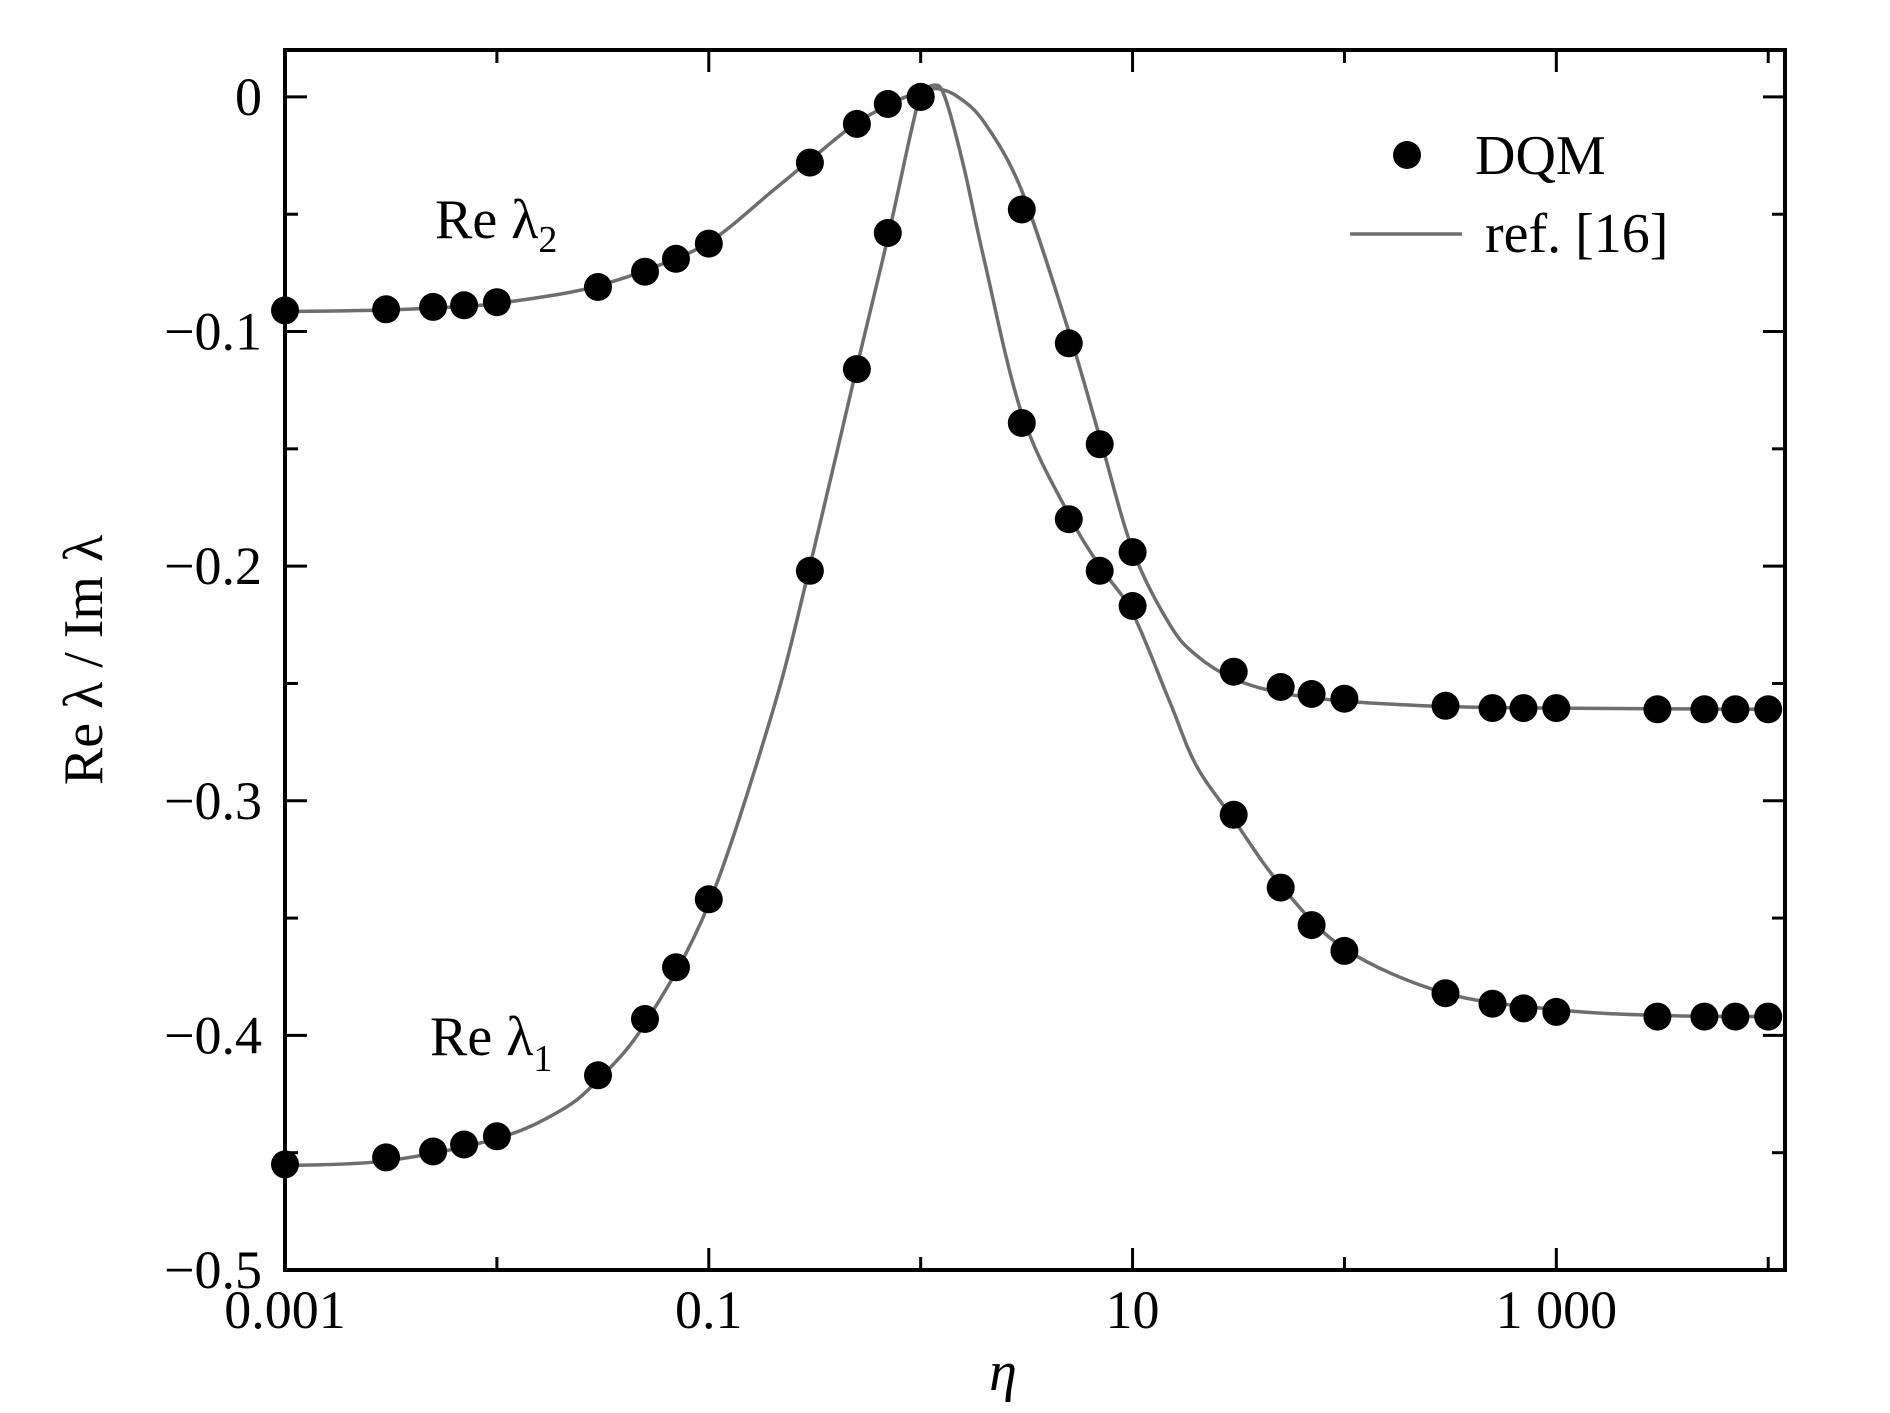  What do you see at coordinates (1133, 1310) in the screenshot?
I see `x-tick-label: 10` at bounding box center [1133, 1310].